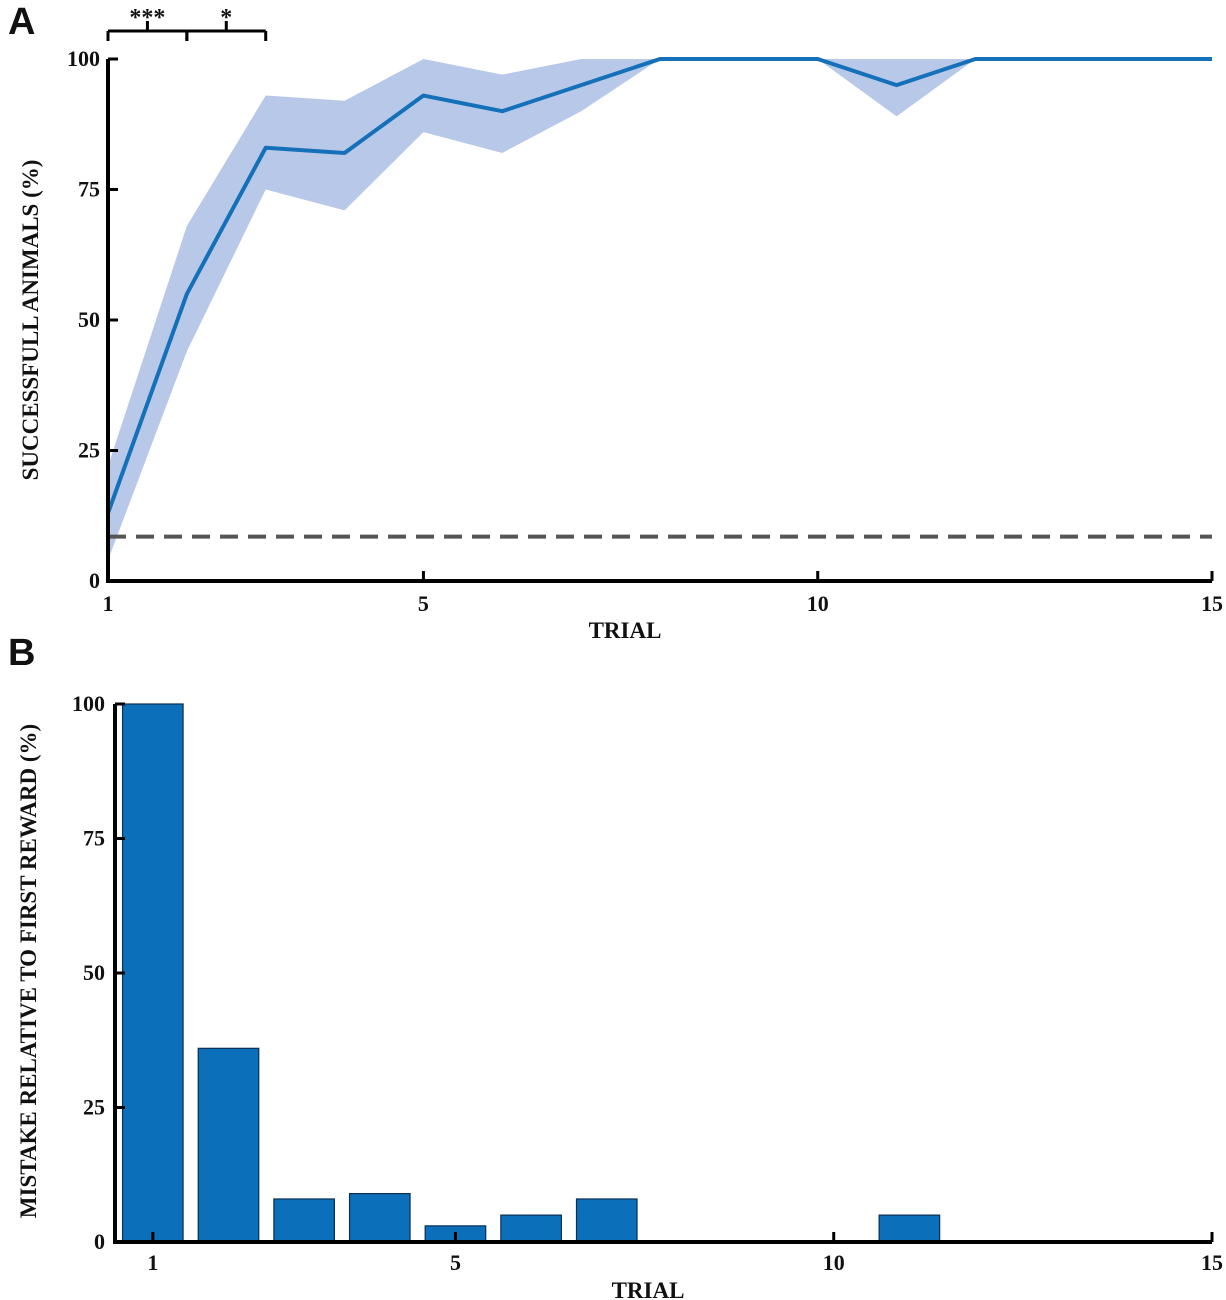  I want to click on significance-label: ***, so click(147, 18).